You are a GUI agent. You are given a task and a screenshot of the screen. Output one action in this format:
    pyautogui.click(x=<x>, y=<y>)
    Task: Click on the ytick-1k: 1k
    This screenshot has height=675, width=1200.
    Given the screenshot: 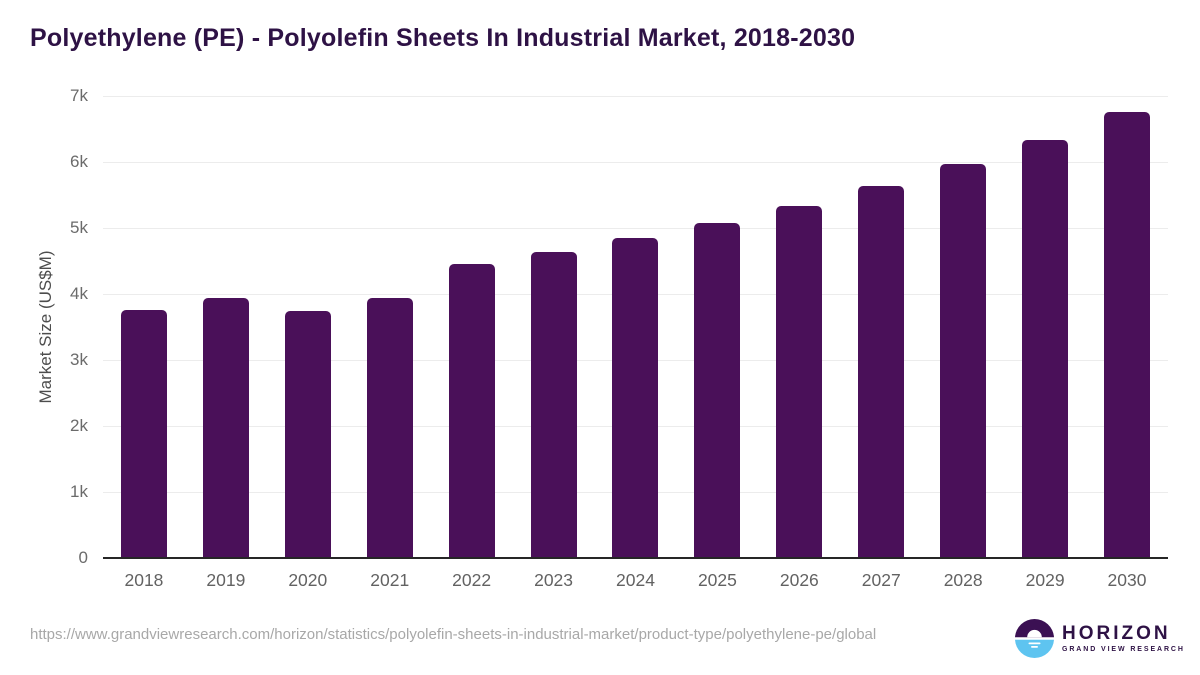 What is the action you would take?
    pyautogui.click(x=79, y=491)
    